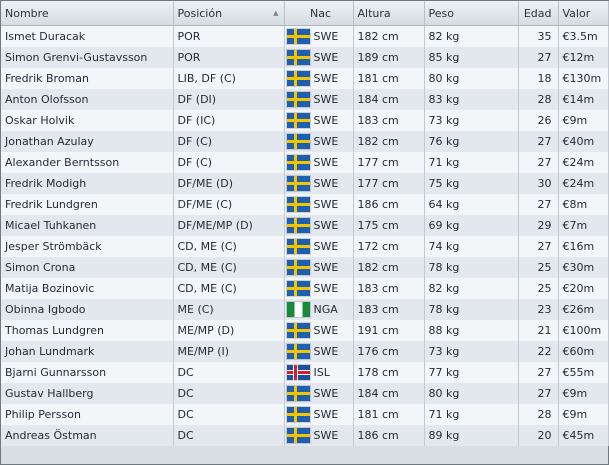  I want to click on player-name-cell: Gustav Hallberg, so click(87, 393).